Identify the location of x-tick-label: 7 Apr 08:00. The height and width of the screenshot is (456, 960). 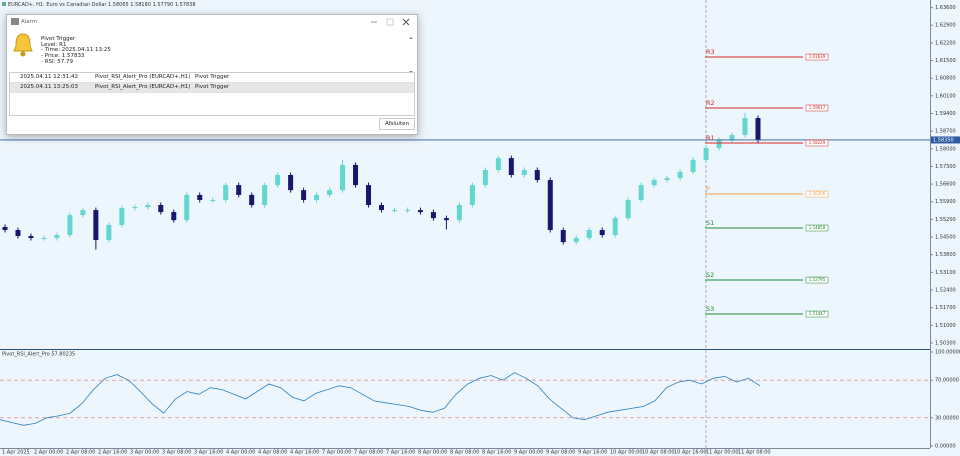
(368, 453).